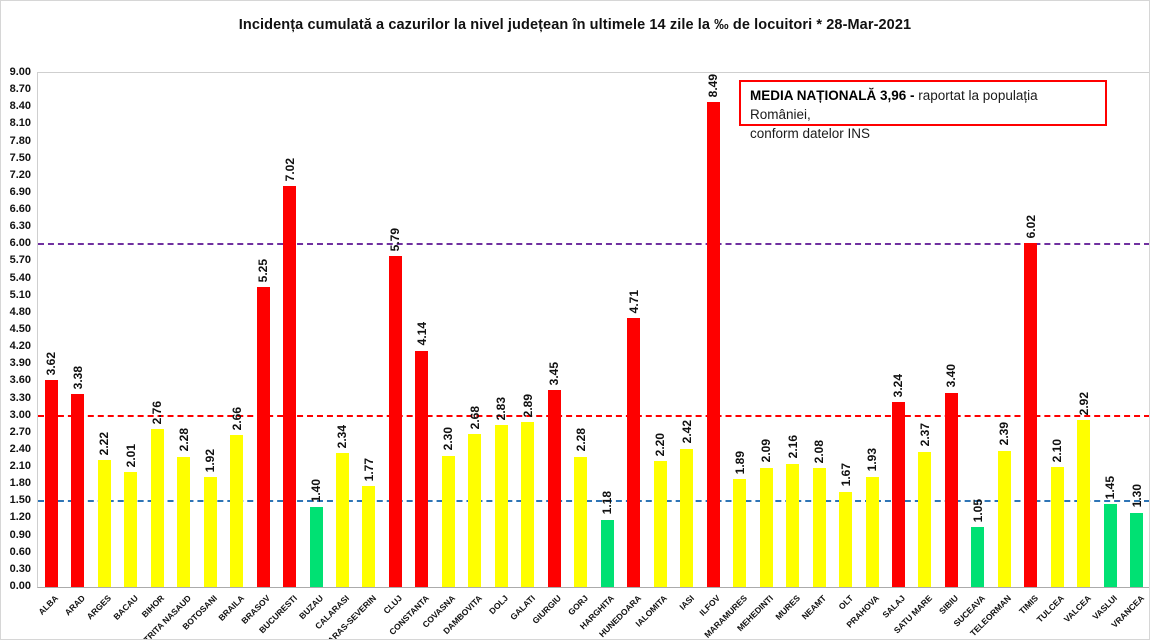  I want to click on bar-value-label: 1.40, so click(316, 490).